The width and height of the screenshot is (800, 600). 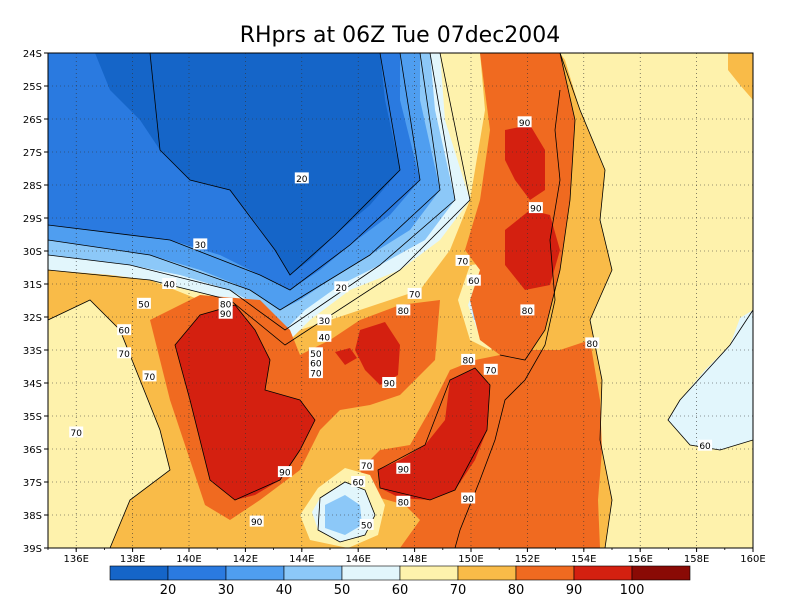 What do you see at coordinates (32, 153) in the screenshot?
I see `y-tick-label: 27S` at bounding box center [32, 153].